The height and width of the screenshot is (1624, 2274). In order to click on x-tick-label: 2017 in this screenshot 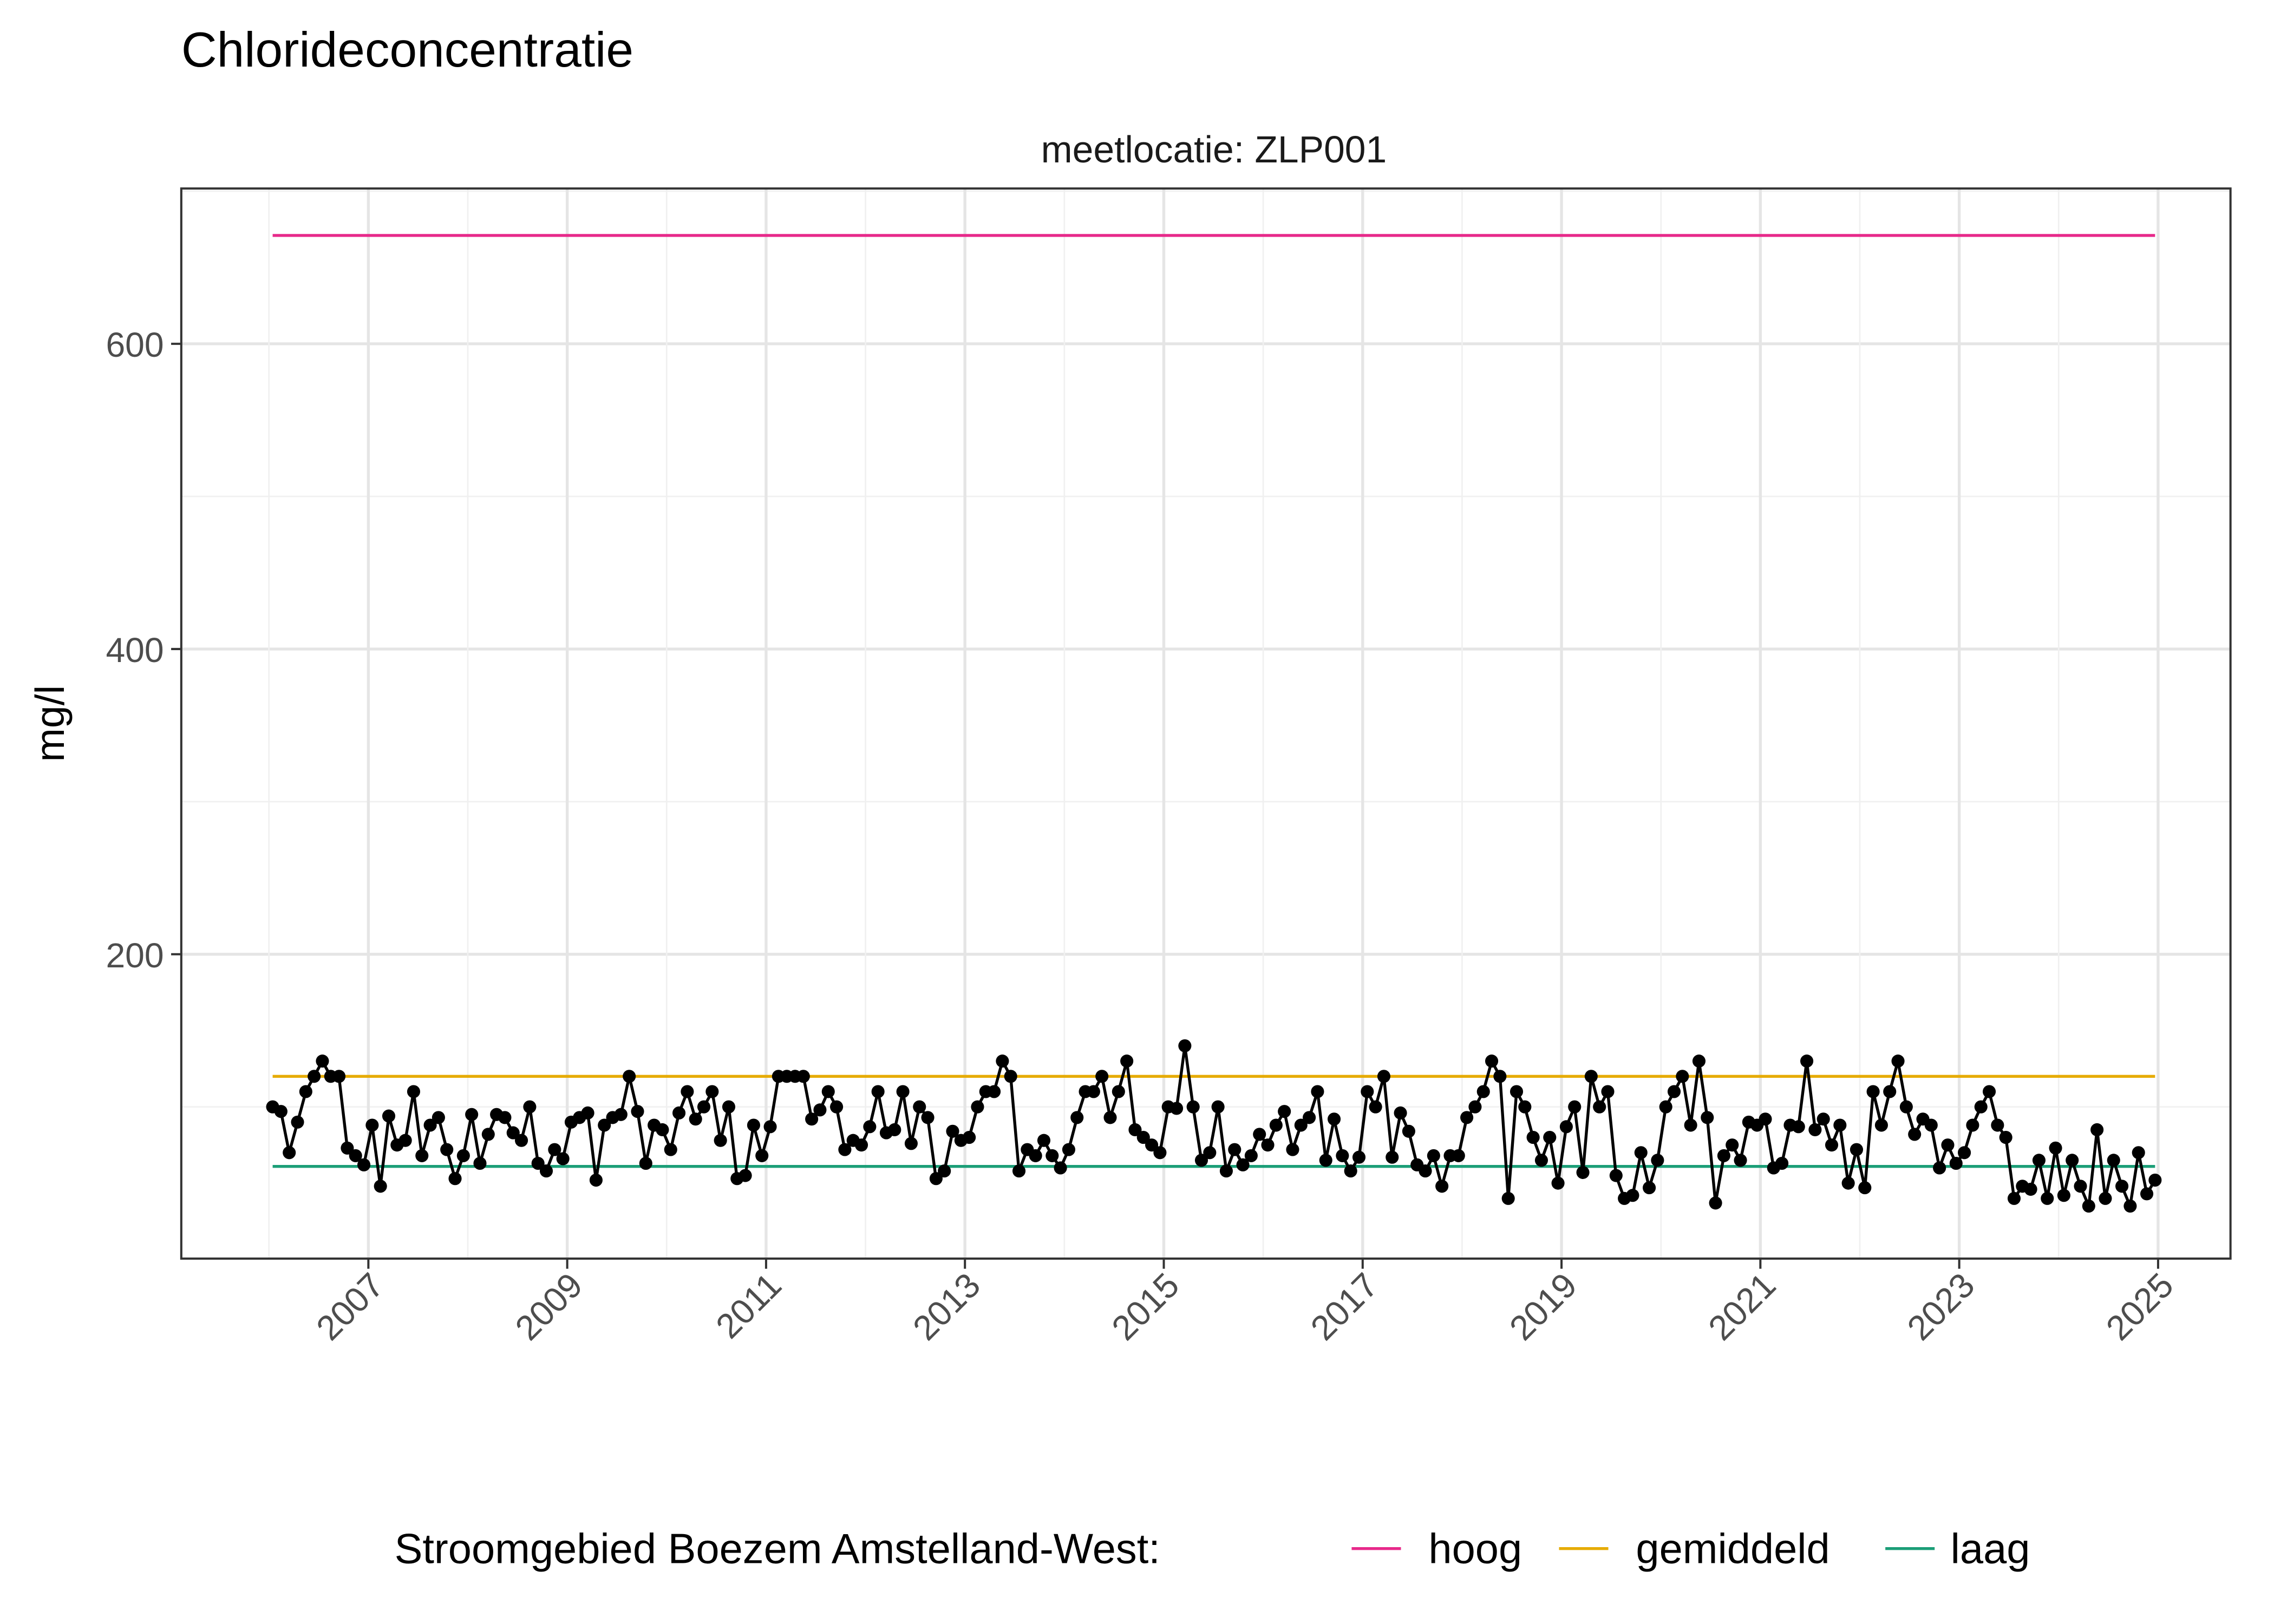, I will do `click(1344, 1307)`.